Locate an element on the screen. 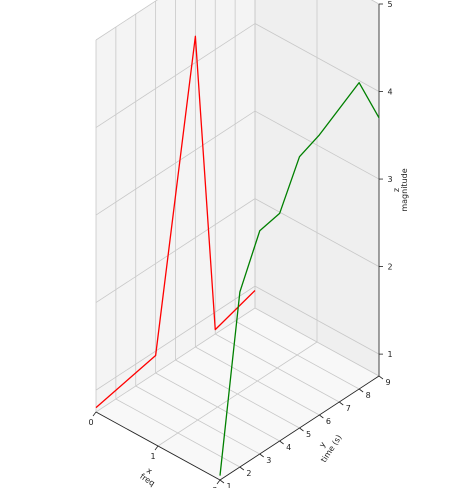 This screenshot has height=488, width=474. y-axis-symbol: y is located at coordinates (322, 444).